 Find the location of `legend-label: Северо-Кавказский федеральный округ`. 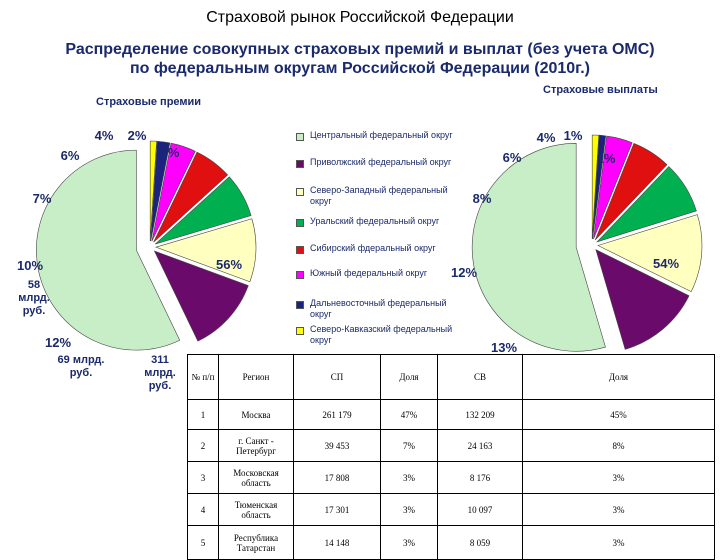

legend-label: Северо-Кавказский федеральный округ is located at coordinates (381, 334).